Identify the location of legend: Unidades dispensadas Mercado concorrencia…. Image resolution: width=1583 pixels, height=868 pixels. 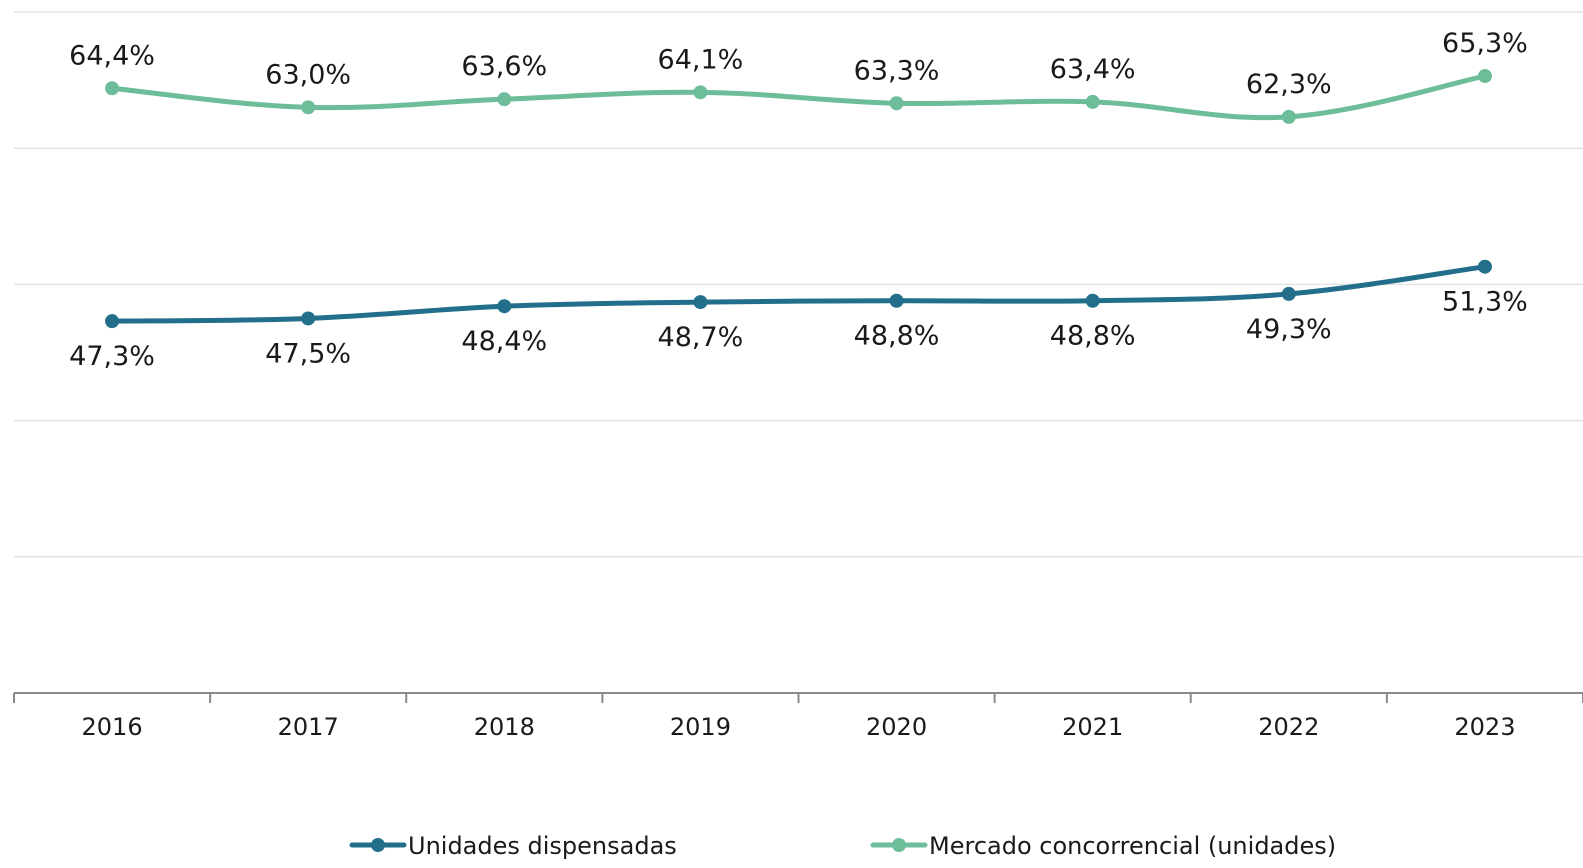
(842, 846).